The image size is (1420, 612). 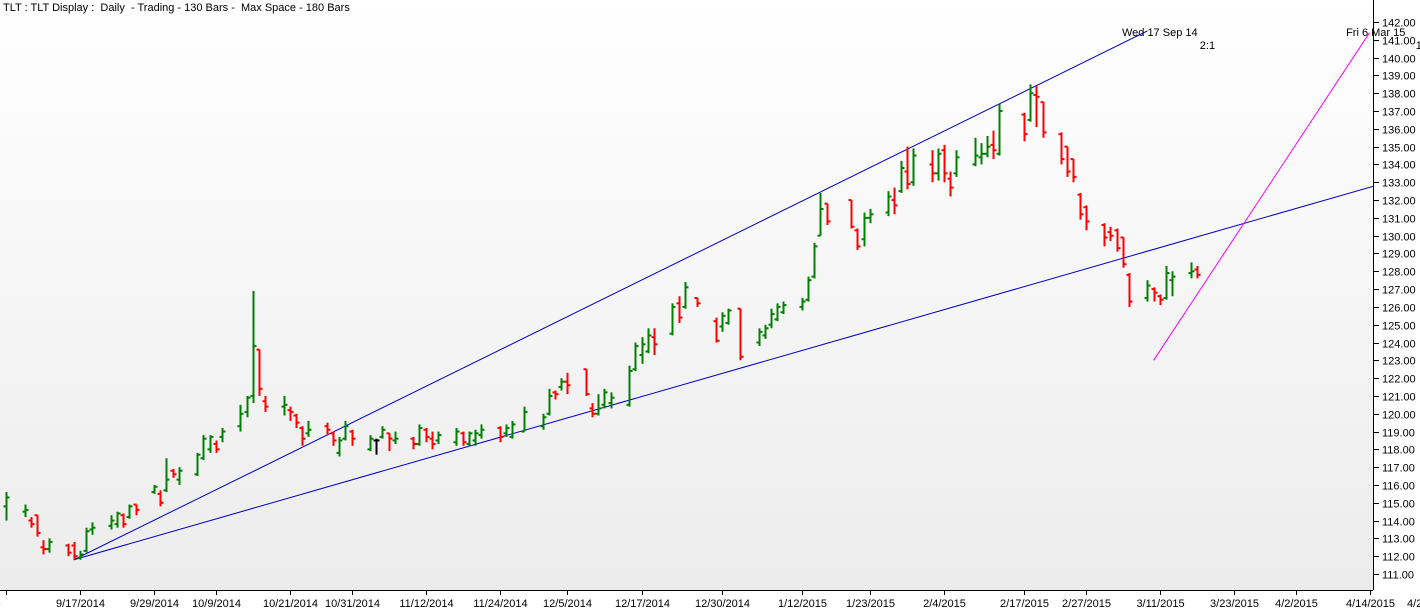 I want to click on y-tick-label: 122.00, so click(x=1399, y=380).